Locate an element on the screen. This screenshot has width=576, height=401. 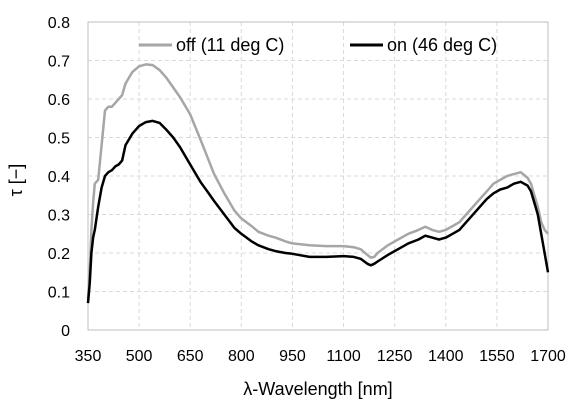
x-axis-title: λ-Wavelength [nm] is located at coordinates (317, 389).